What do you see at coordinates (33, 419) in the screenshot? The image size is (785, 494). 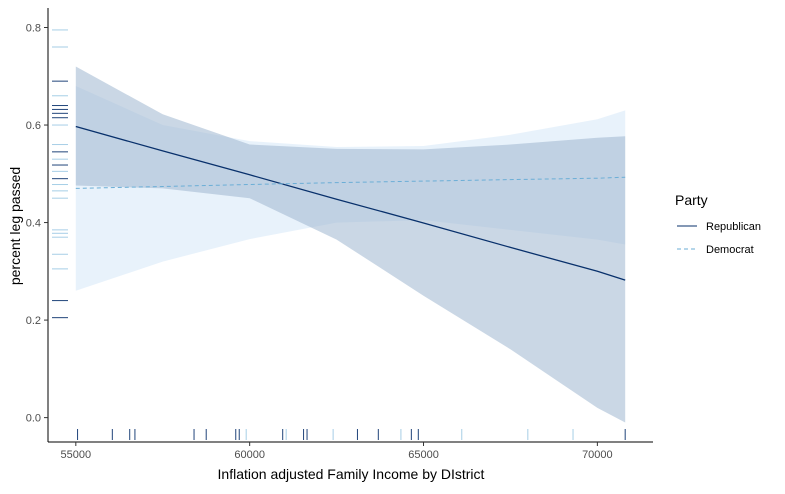 I see `y-tick-label: 0.0` at bounding box center [33, 419].